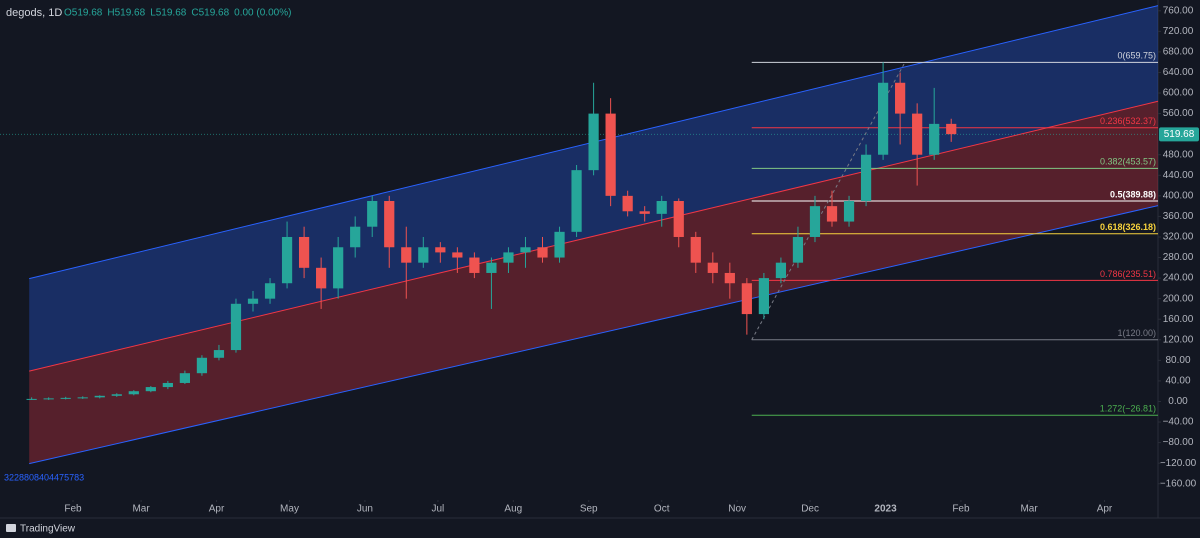 The height and width of the screenshot is (538, 1200). I want to click on ohlc-value: C519.68, so click(210, 13).